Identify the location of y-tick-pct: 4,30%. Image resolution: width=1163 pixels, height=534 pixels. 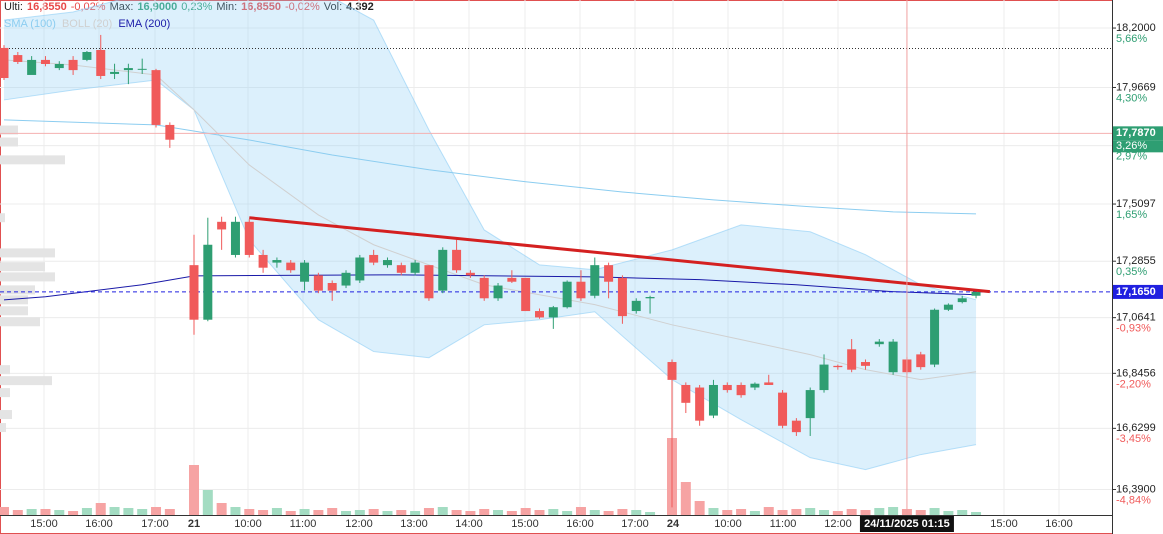
(1131, 98).